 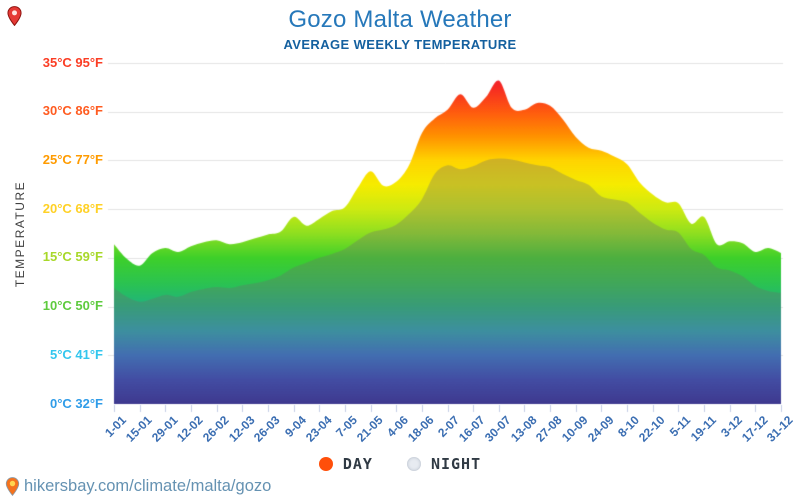 What do you see at coordinates (456, 464) in the screenshot?
I see `night-legend-label: NIGHT` at bounding box center [456, 464].